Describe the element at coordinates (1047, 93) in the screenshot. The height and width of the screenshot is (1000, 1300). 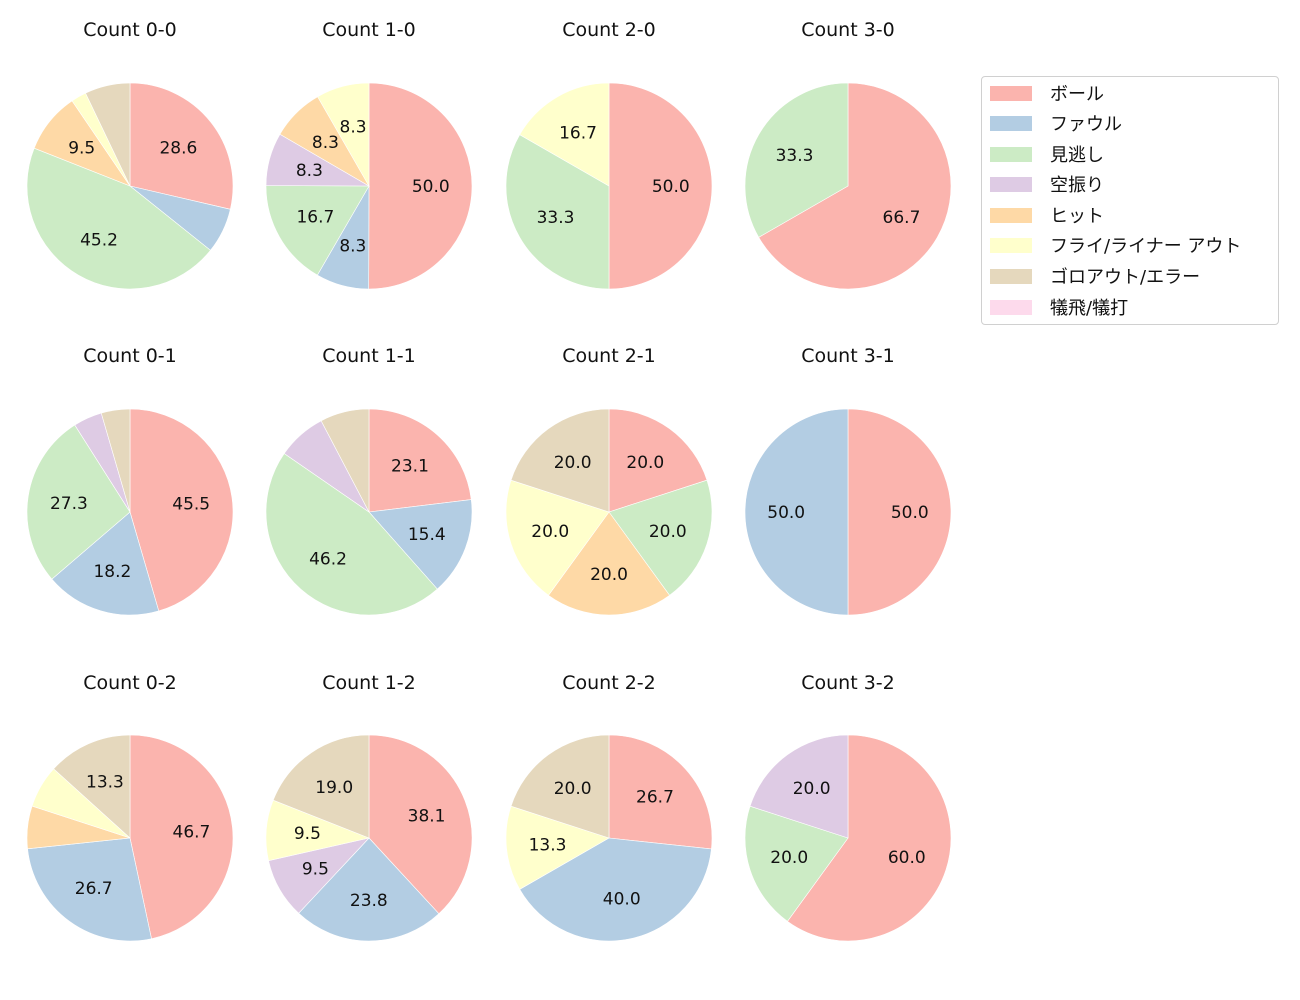
I see `legend-item-ball: ボール` at that location.